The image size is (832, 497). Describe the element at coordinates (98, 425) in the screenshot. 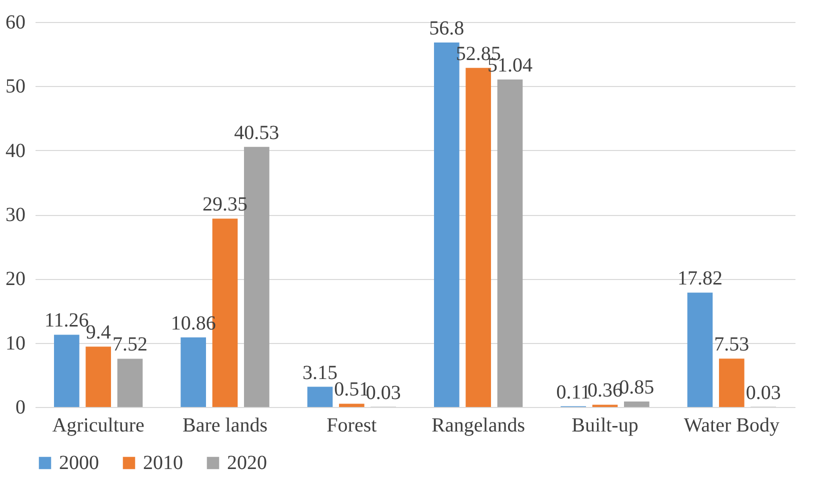

I see `x-tick-label: Agriculture` at that location.